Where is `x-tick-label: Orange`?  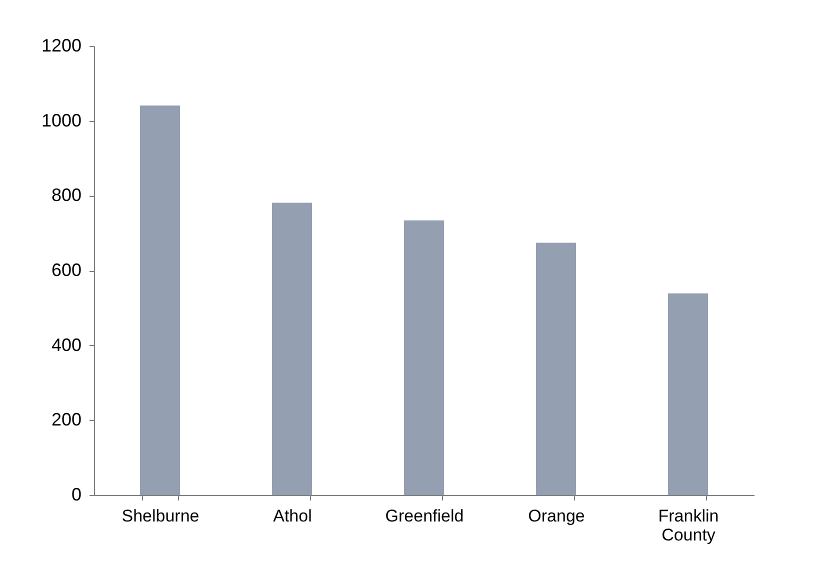
x-tick-label: Orange is located at coordinates (556, 516).